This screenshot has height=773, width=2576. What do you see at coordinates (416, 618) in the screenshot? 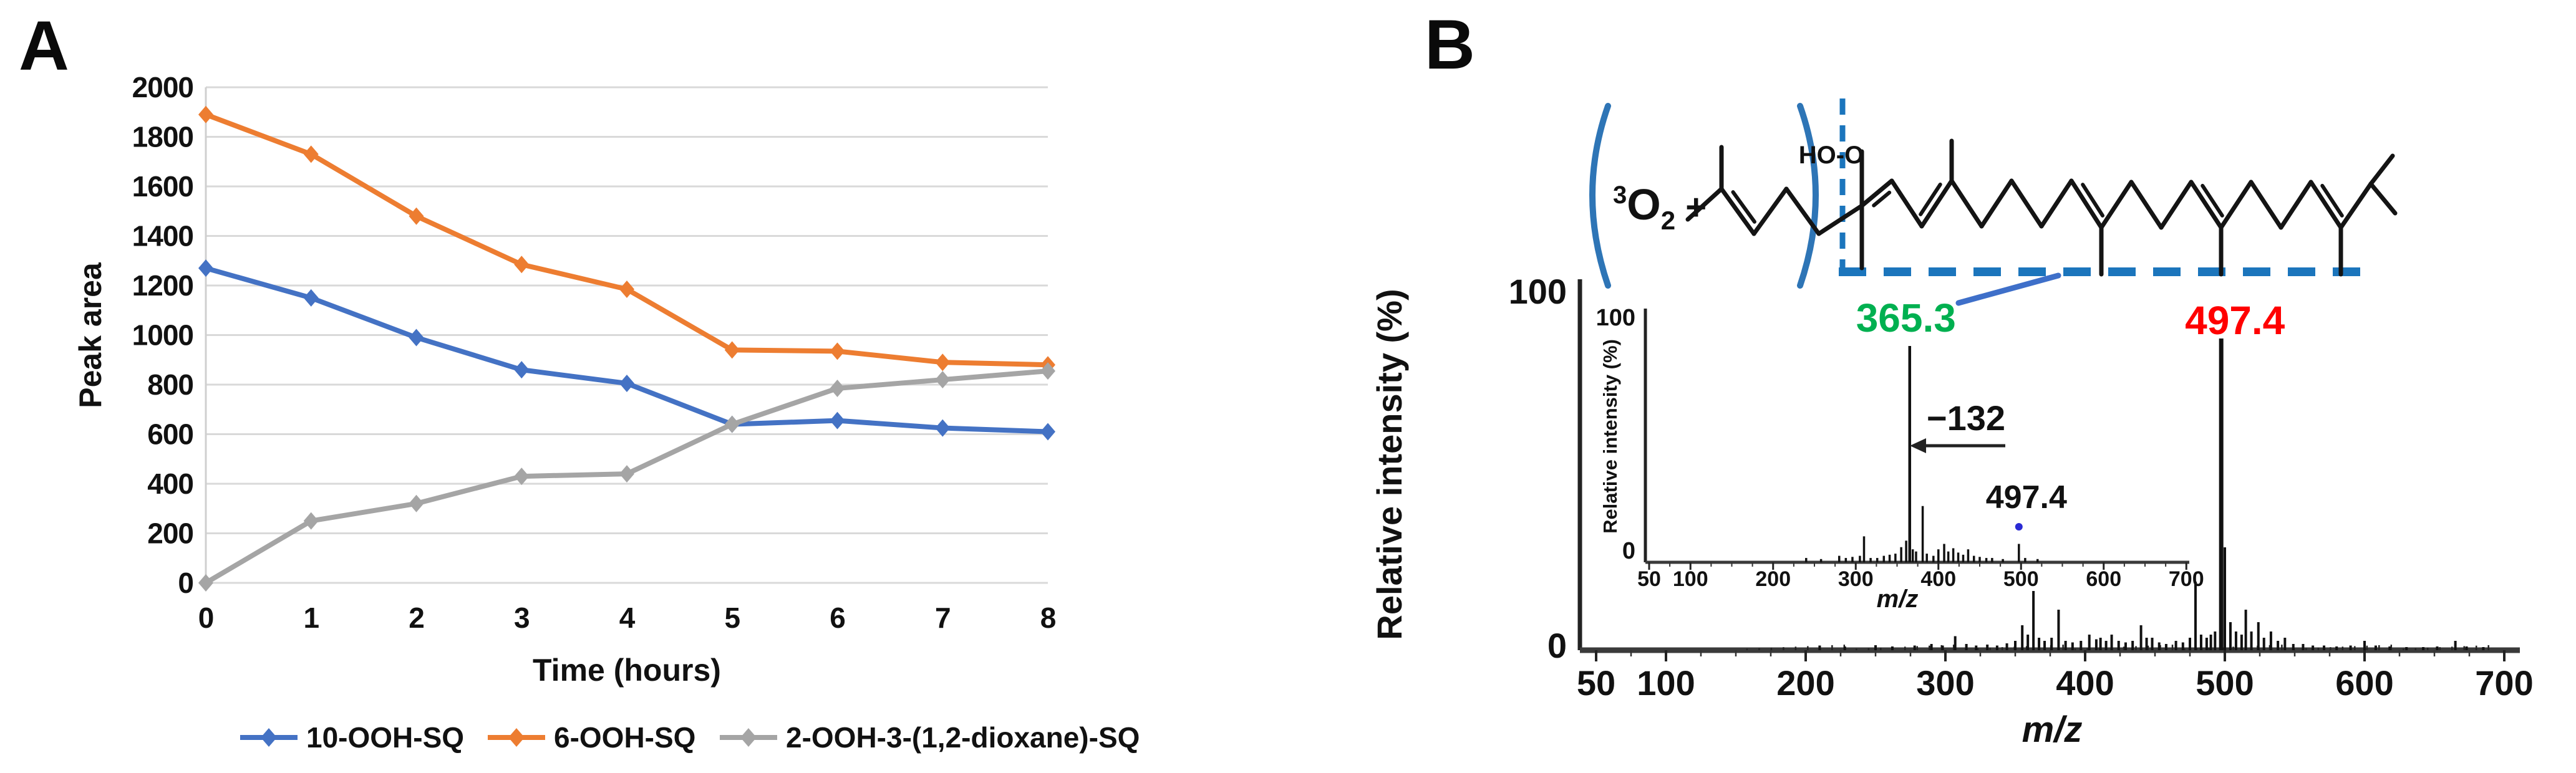
I see `x-tick-label: 2` at bounding box center [416, 618].